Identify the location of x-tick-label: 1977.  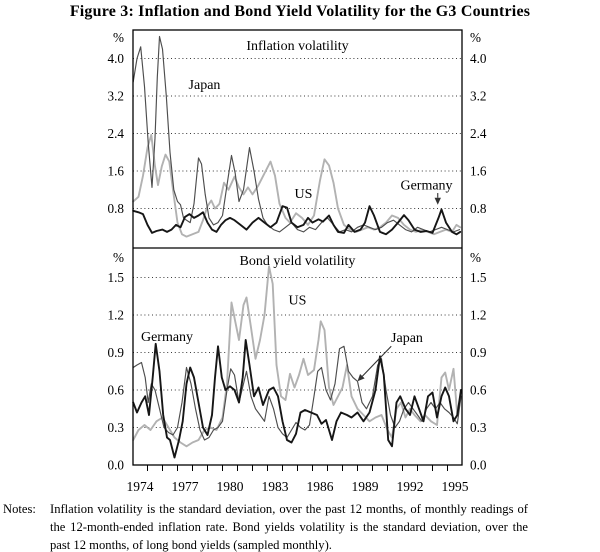
(185, 486).